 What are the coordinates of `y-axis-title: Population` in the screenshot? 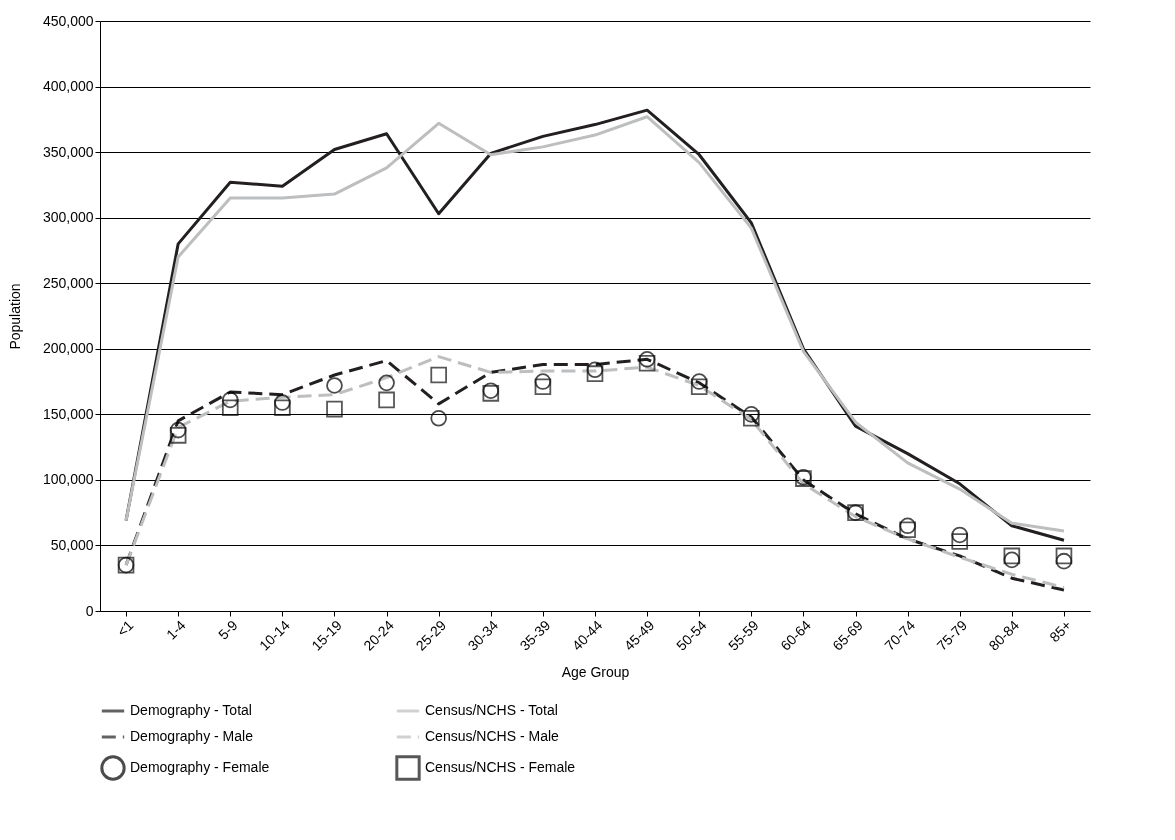 It's located at (14, 316).